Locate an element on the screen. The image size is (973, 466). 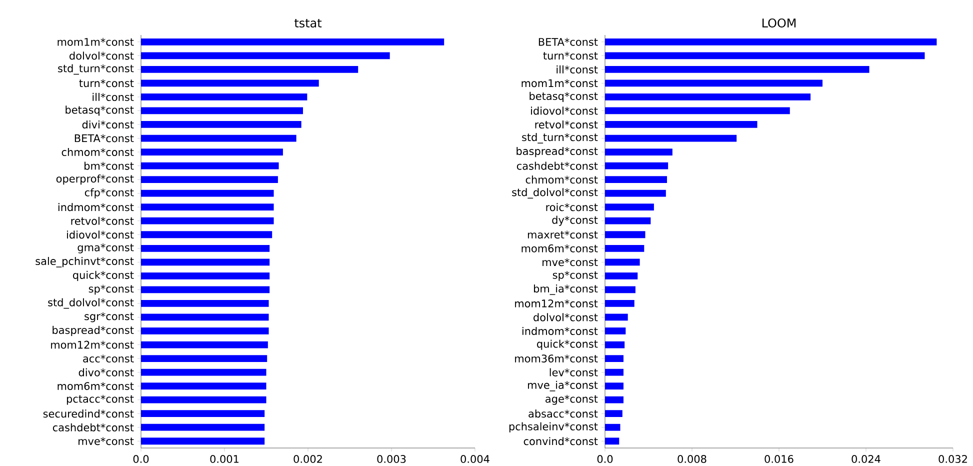
y-tick-label: lev*const is located at coordinates (574, 372).